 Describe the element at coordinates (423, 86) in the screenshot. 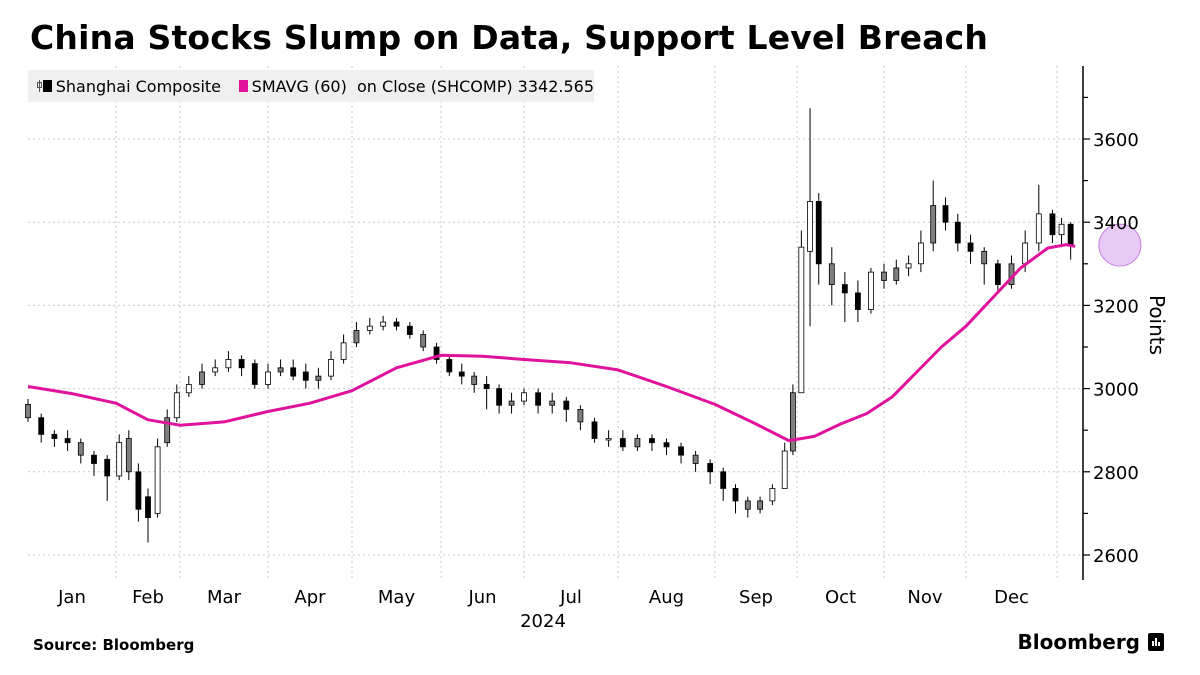

I see `legend-label-smavg: SMAVG (60) on Close (SHCOMP) 3342.565` at that location.